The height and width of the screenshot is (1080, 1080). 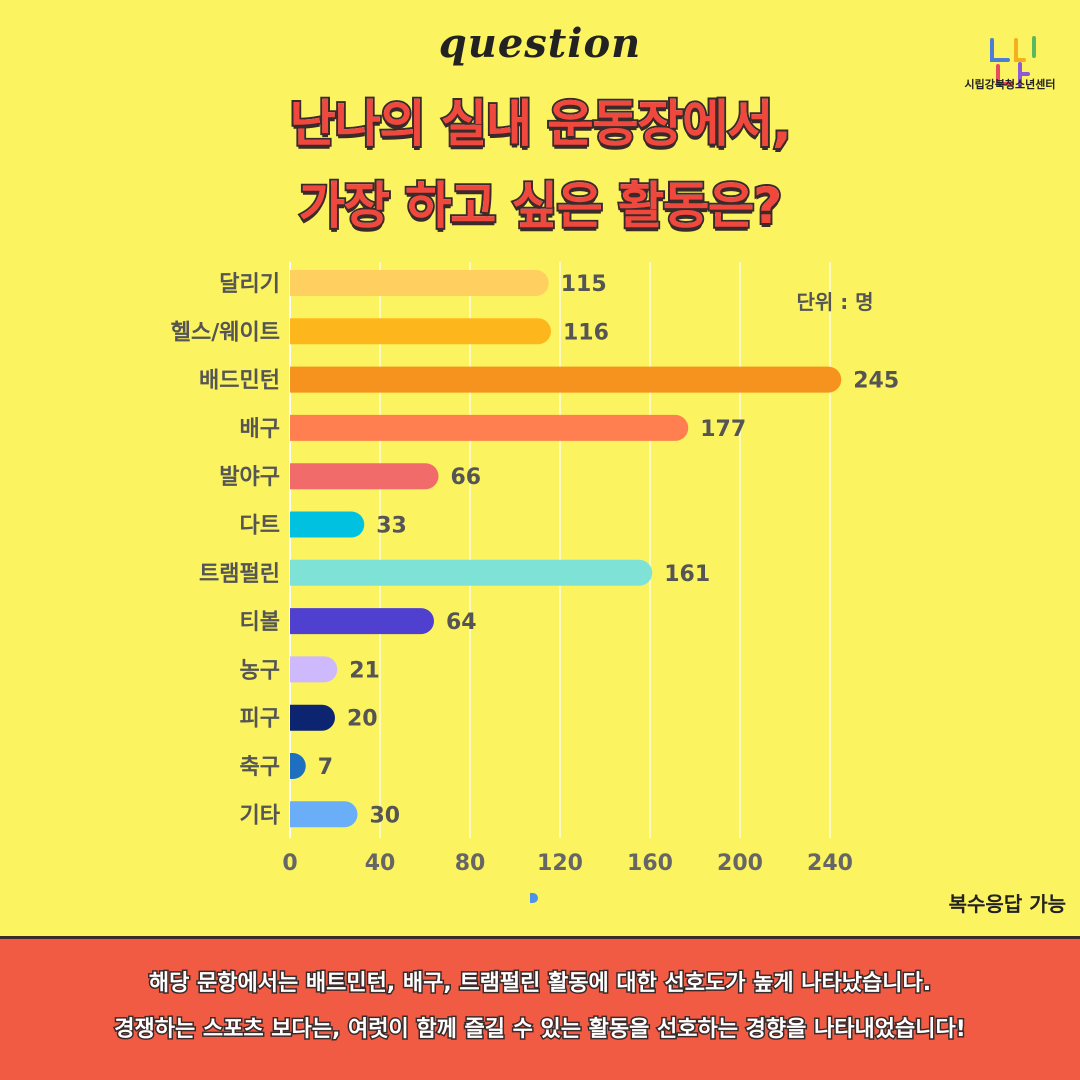 I want to click on center-logo-icon, so click(x=1013, y=62).